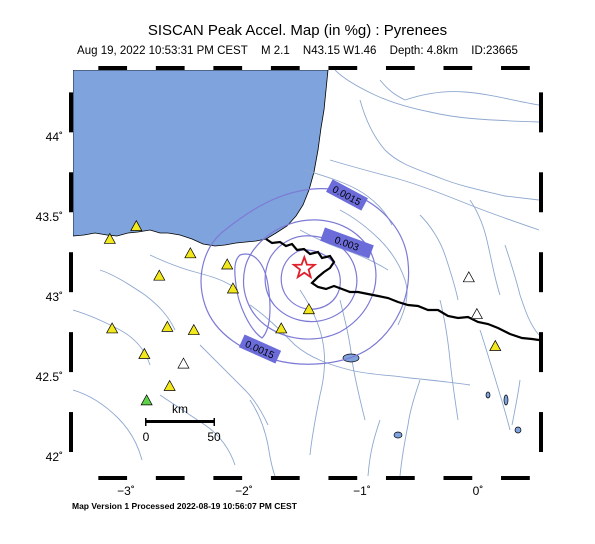 Image resolution: width=595 pixels, height=544 pixels. What do you see at coordinates (54, 457) in the screenshot?
I see `y-tick-label: 42˚` at bounding box center [54, 457].